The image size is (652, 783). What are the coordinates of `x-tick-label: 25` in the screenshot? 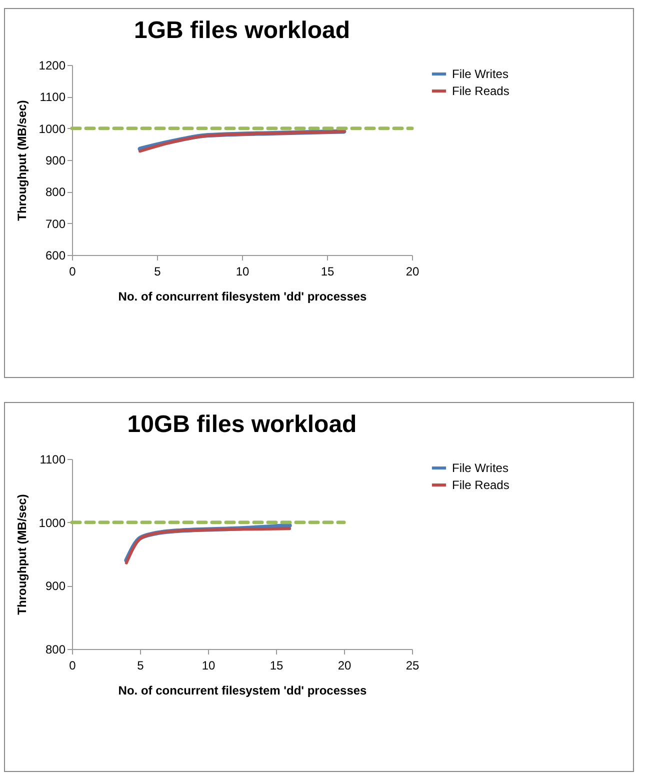 It's located at (413, 665).